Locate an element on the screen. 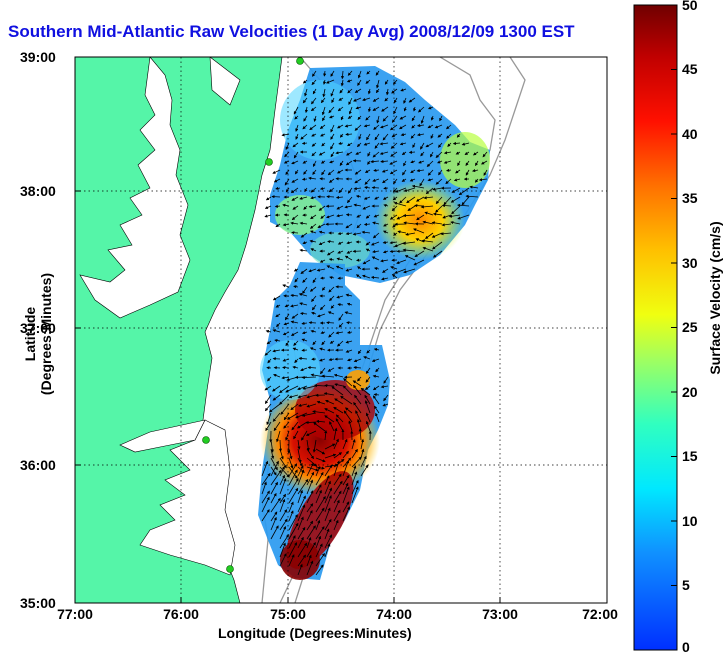 Image resolution: width=724 pixels, height=659 pixels. colorbar-tick-label: 45 is located at coordinates (690, 69).